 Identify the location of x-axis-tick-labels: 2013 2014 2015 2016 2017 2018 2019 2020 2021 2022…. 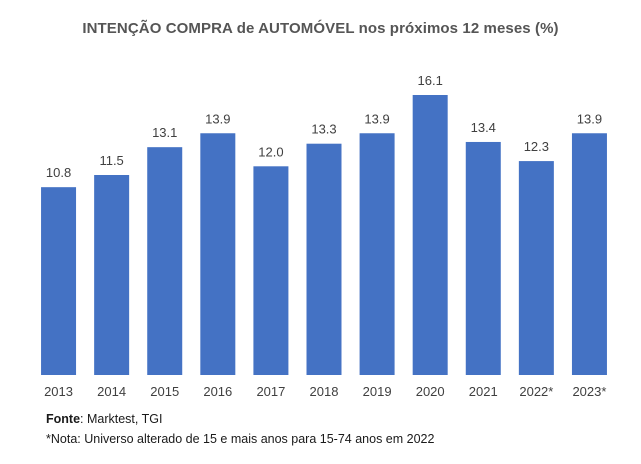
(325, 391).